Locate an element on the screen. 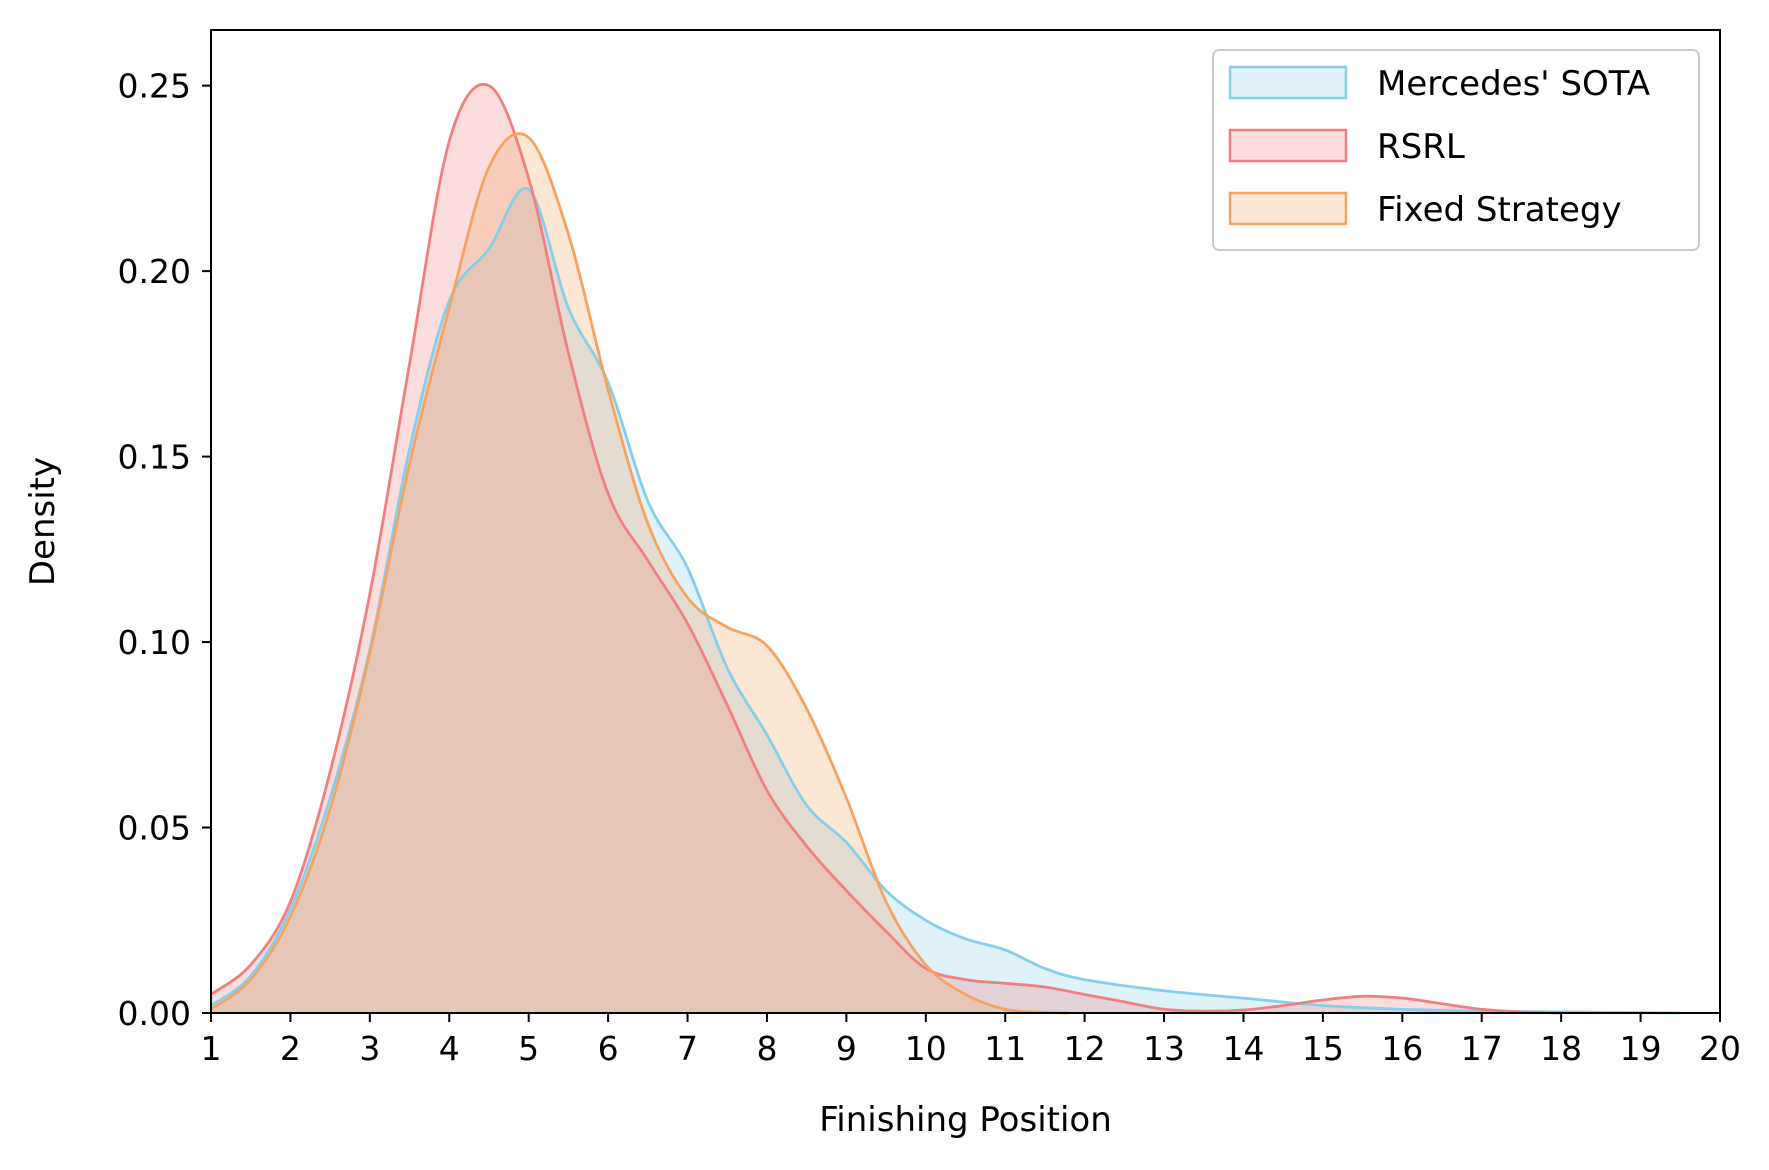 This screenshot has height=1170, width=1769. y-tick-label: 0.20 is located at coordinates (154, 271).